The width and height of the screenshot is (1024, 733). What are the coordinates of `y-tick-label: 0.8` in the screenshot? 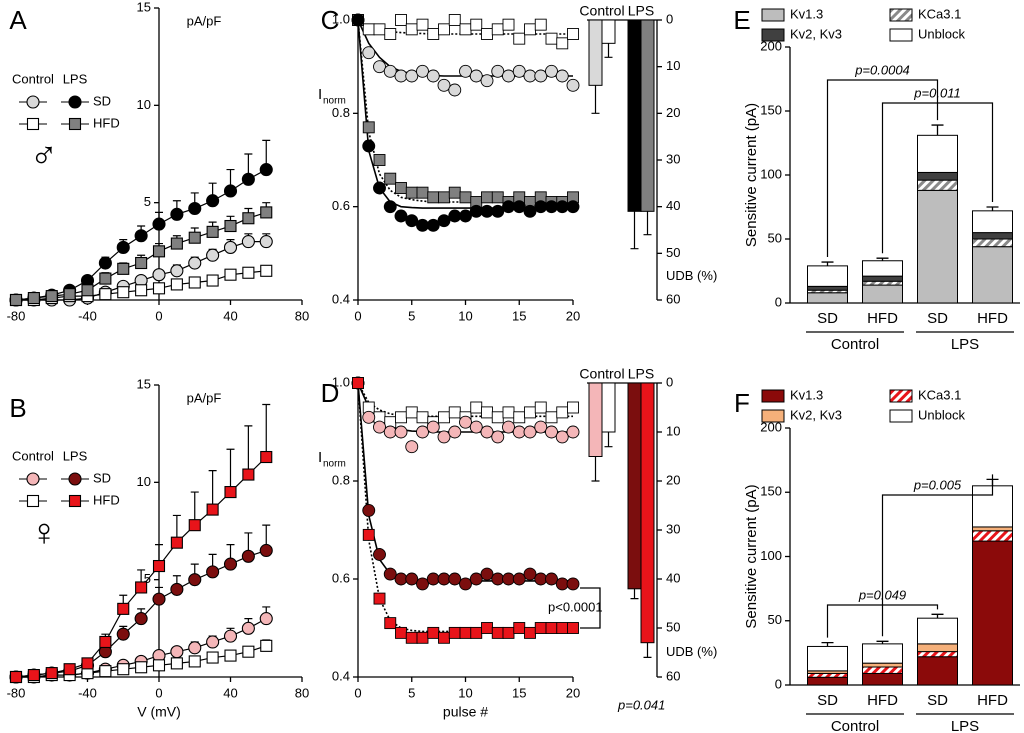 It's located at (341, 479).